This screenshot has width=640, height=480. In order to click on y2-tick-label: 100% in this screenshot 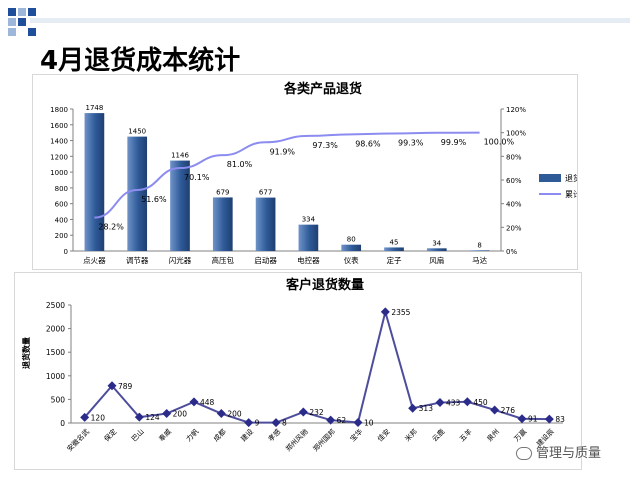, I will do `click(516, 134)`.